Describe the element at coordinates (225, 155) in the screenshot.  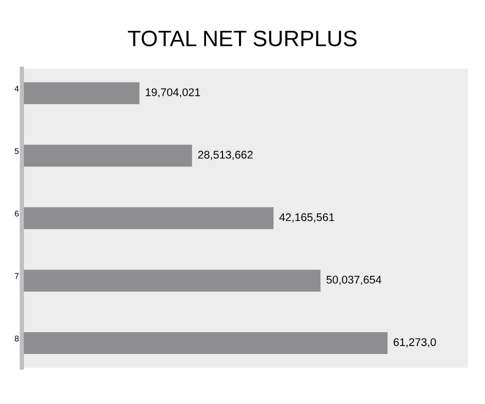
I see `data-label: 28,513,662` at that location.